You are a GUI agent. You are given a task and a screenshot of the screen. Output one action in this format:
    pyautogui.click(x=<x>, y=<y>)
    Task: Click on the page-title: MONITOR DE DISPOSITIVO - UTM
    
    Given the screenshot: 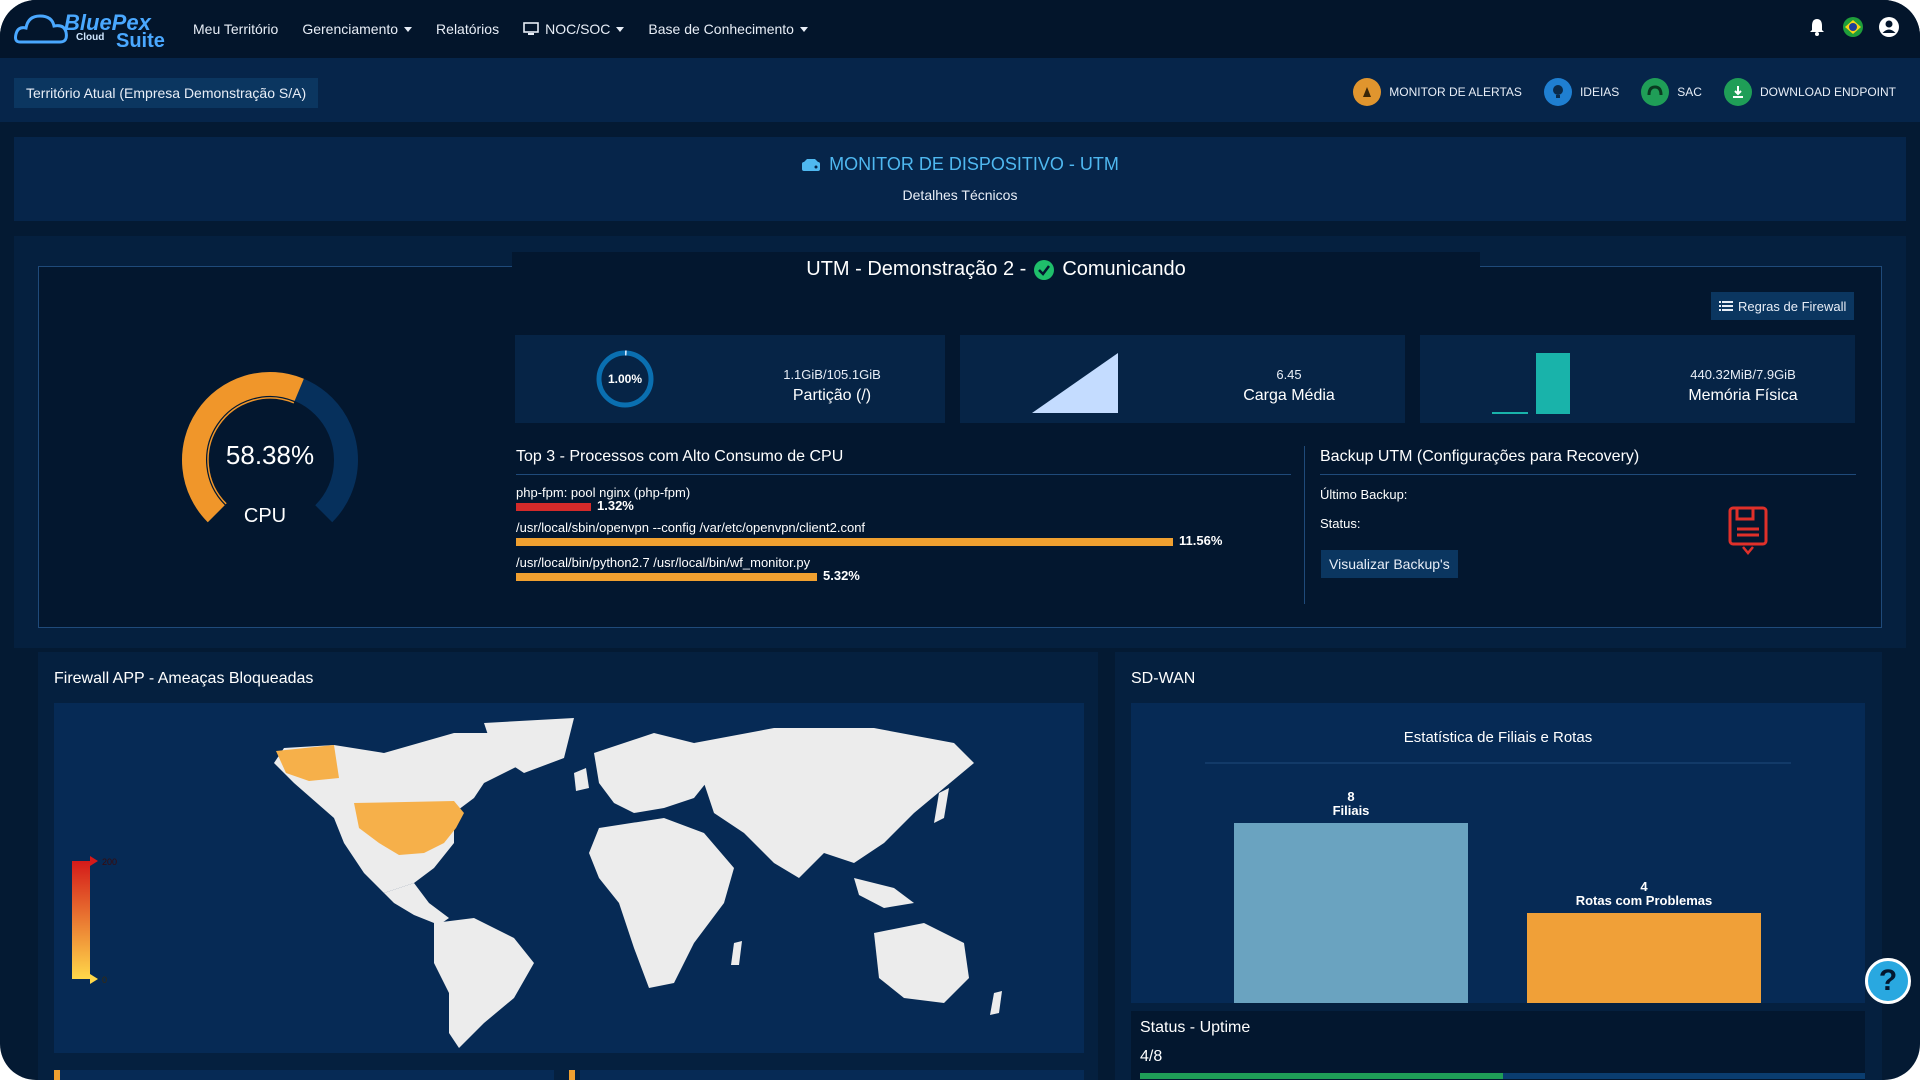 What is the action you would take?
    pyautogui.click(x=960, y=164)
    